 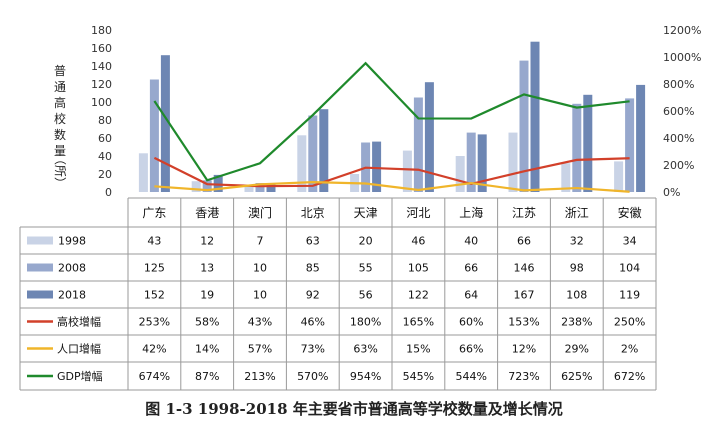 I want to click on legend-swatch-1998, so click(x=40, y=240).